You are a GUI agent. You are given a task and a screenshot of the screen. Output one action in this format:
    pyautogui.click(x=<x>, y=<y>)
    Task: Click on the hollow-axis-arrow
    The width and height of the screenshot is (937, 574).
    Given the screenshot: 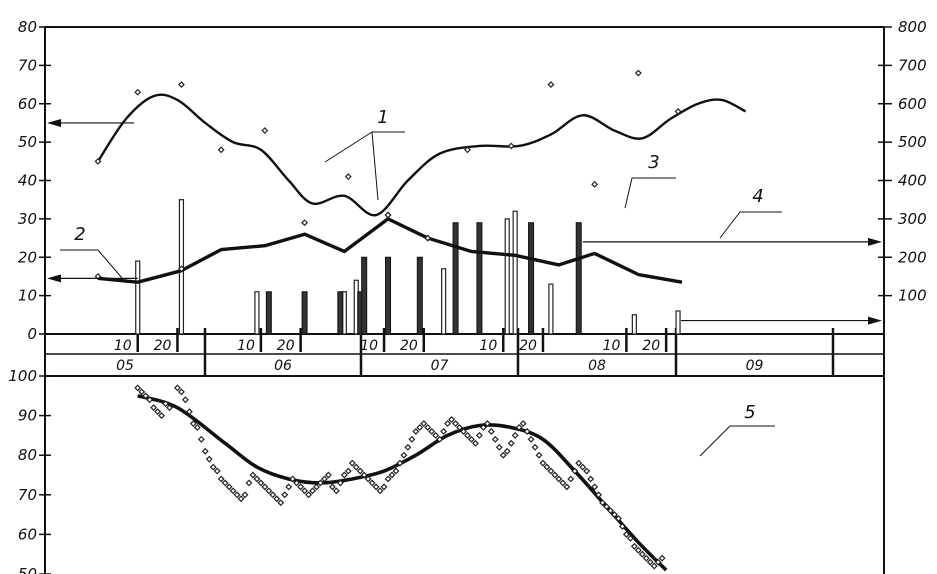 What is the action you would take?
    pyautogui.click(x=875, y=320)
    